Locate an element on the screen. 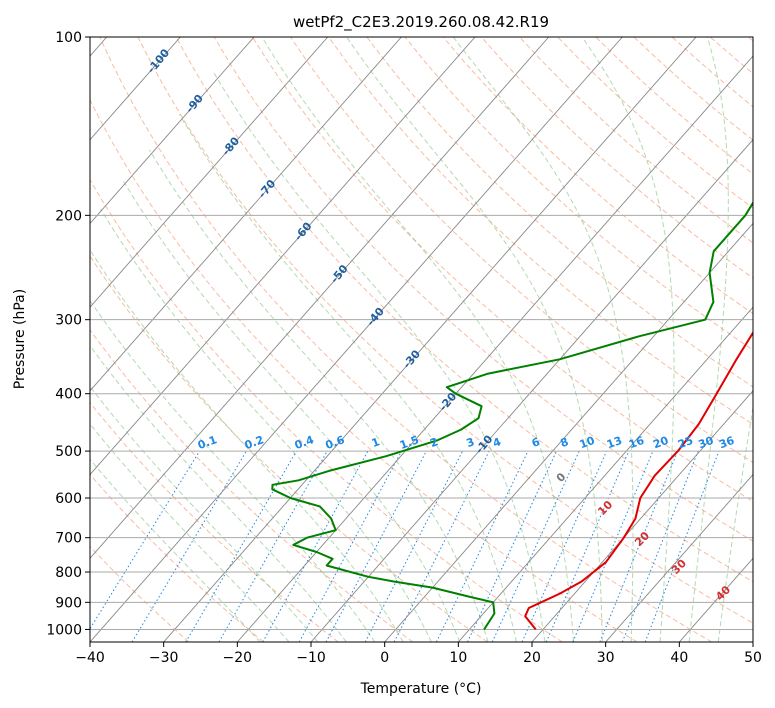 This screenshot has height=708, width=775. mixing-ratio-label: 2 is located at coordinates (434, 442).